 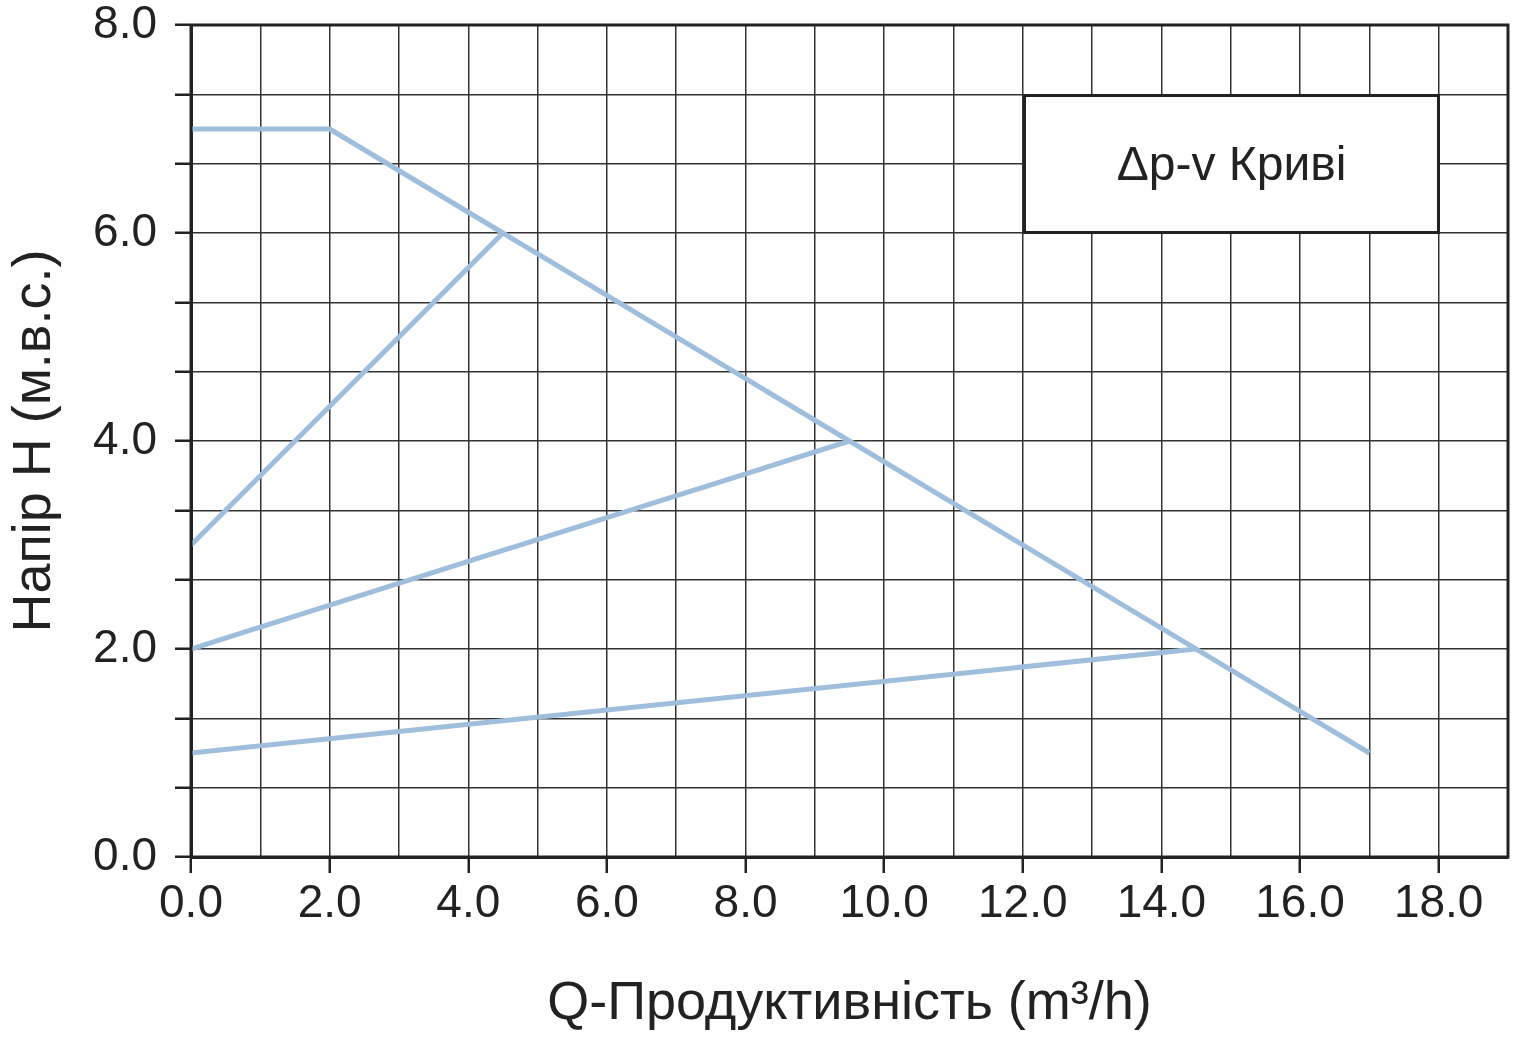 What do you see at coordinates (849, 1000) in the screenshot?
I see `x-axis-title: Q-Продуктивність (m³/h)` at bounding box center [849, 1000].